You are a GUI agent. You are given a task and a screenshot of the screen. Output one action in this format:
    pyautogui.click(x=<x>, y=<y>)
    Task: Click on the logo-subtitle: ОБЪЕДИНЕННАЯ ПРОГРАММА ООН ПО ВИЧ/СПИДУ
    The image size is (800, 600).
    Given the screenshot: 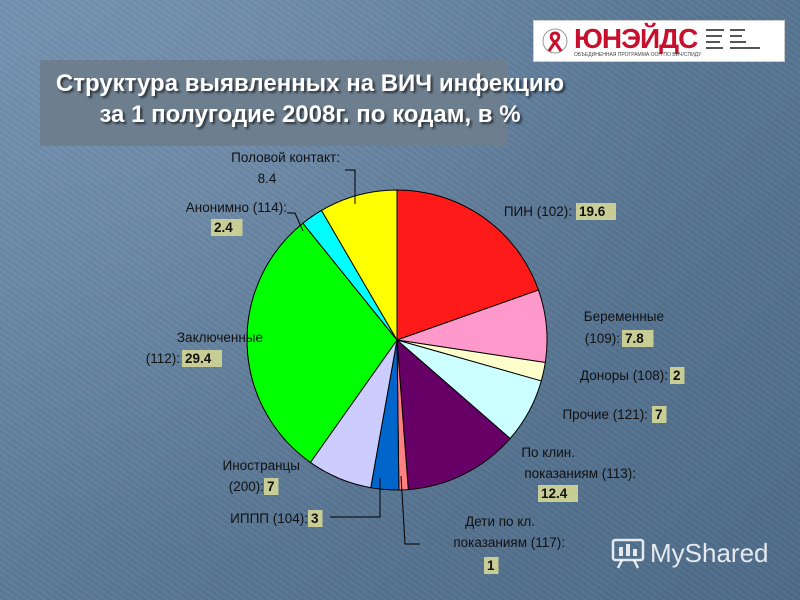 What is the action you would take?
    pyautogui.click(x=638, y=55)
    